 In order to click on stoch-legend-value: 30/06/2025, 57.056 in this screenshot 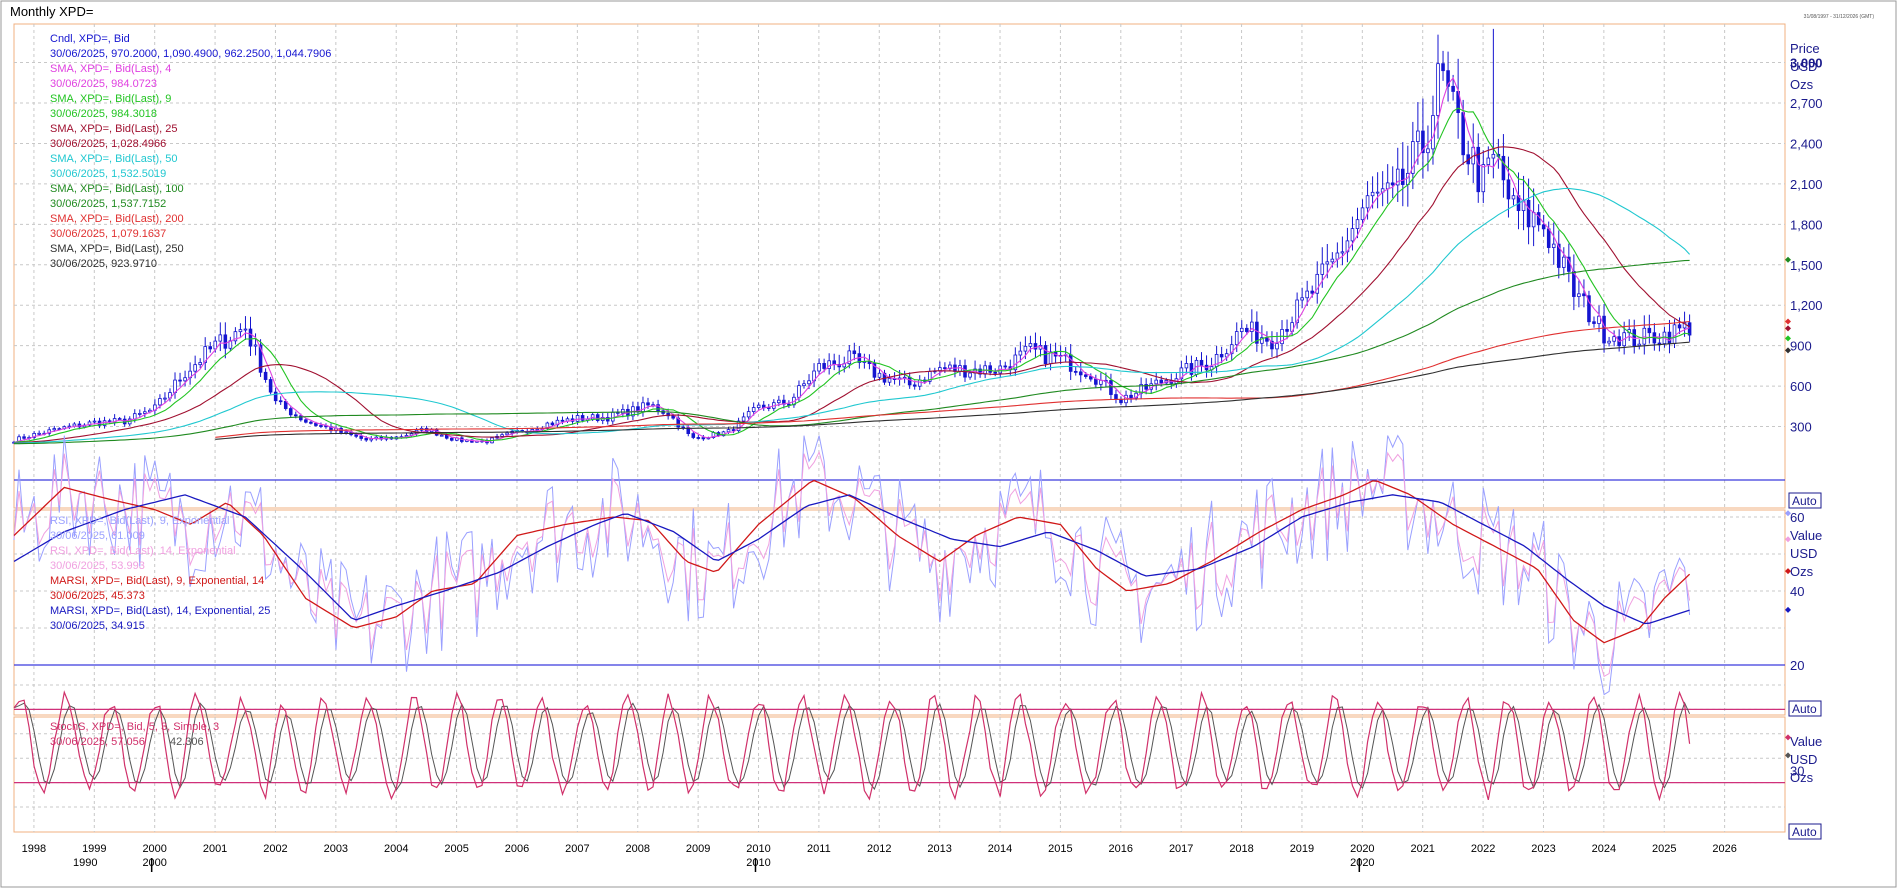, I will do `click(97, 742)`.